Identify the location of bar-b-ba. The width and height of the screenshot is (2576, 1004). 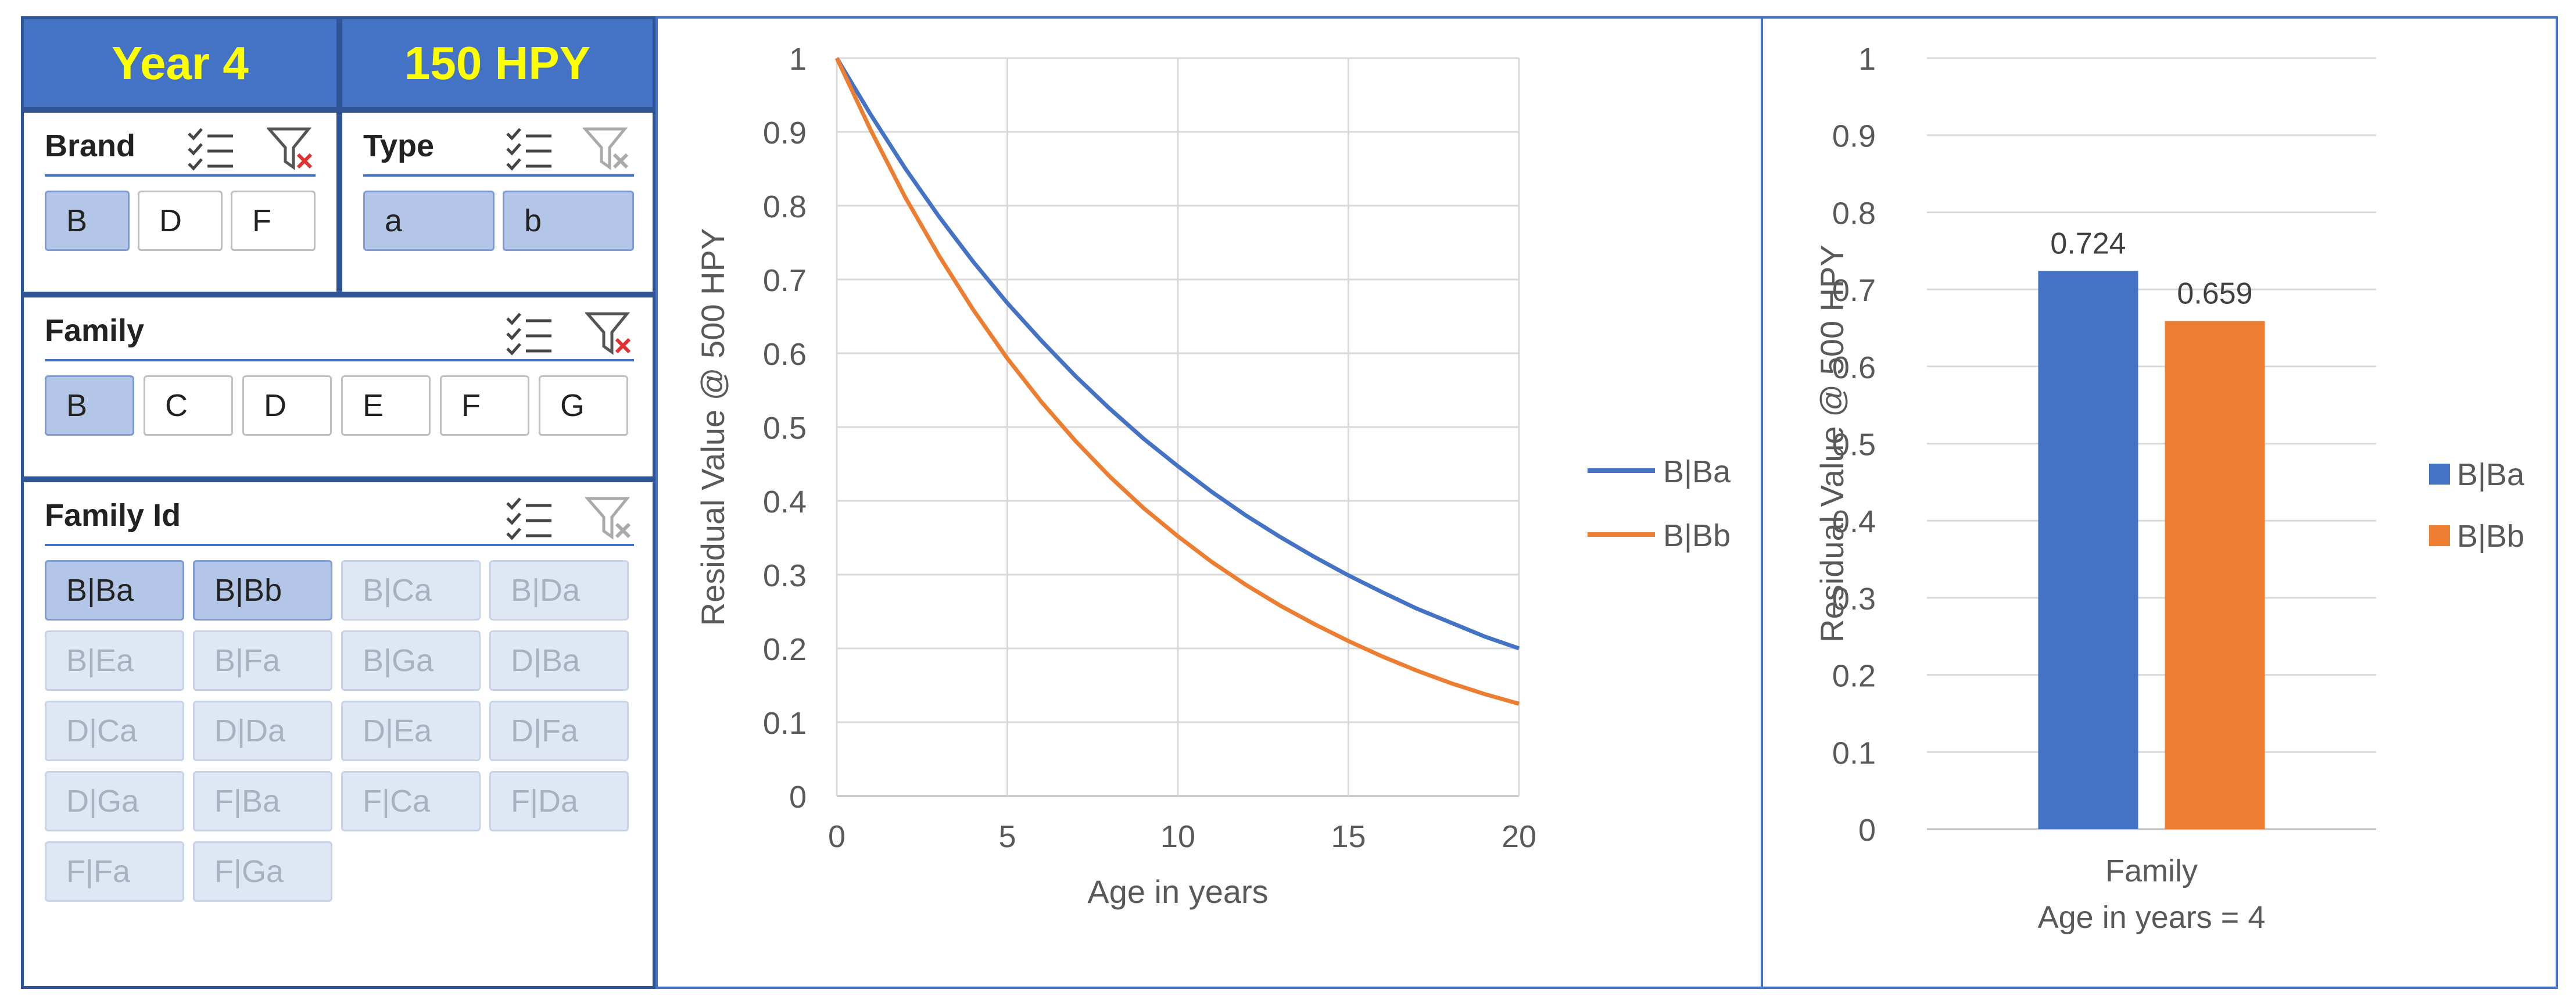
(2088, 550).